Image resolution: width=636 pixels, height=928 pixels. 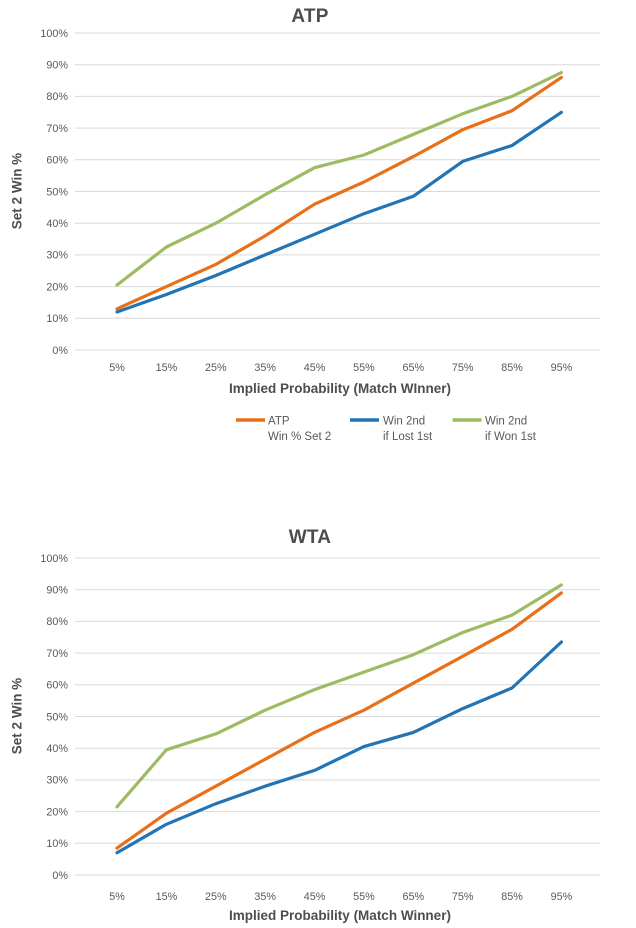 What do you see at coordinates (17, 716) in the screenshot?
I see `y-axis-title-wta: Set 2 Win %` at bounding box center [17, 716].